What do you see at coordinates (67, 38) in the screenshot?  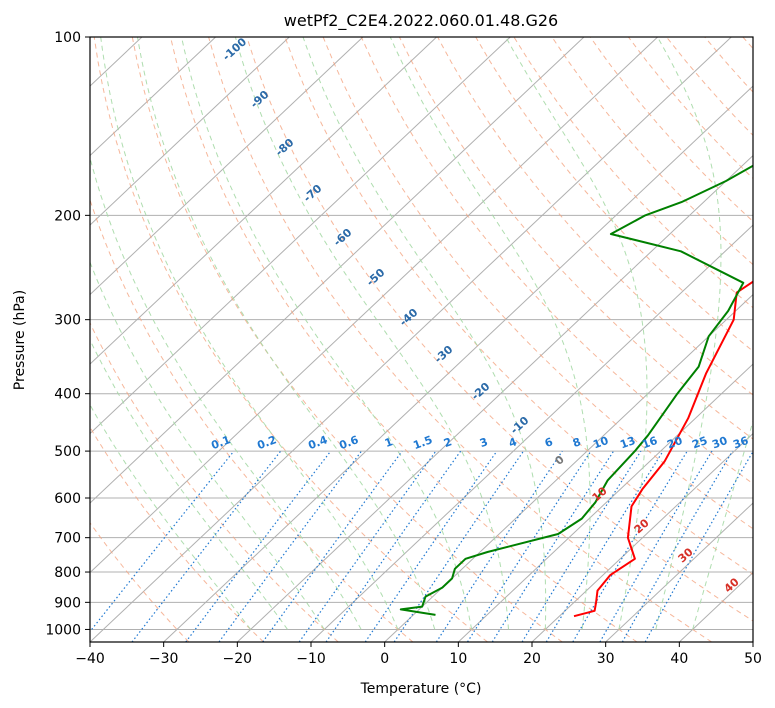 I see `y-tick-label: 100` at bounding box center [67, 38].